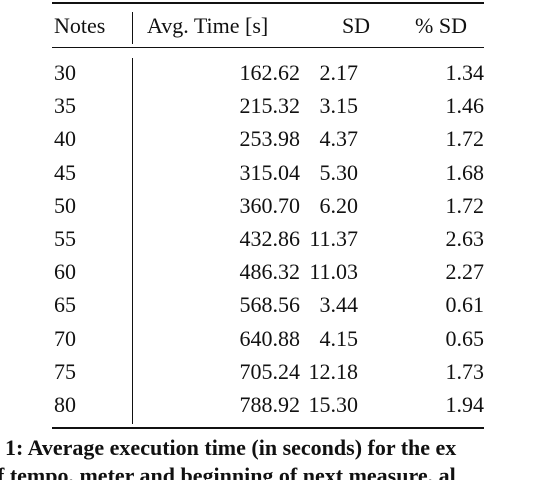 The width and height of the screenshot is (556, 480). I want to click on table-cell: 4.37, so click(339, 139).